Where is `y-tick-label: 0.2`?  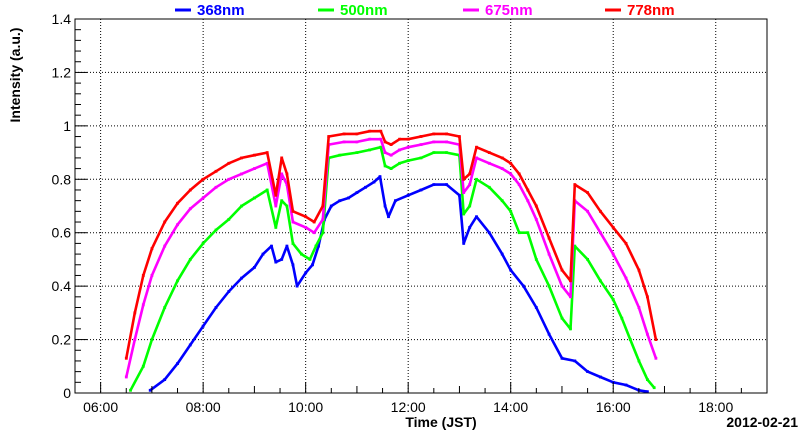 y-tick-label: 0.2 is located at coordinates (62, 340).